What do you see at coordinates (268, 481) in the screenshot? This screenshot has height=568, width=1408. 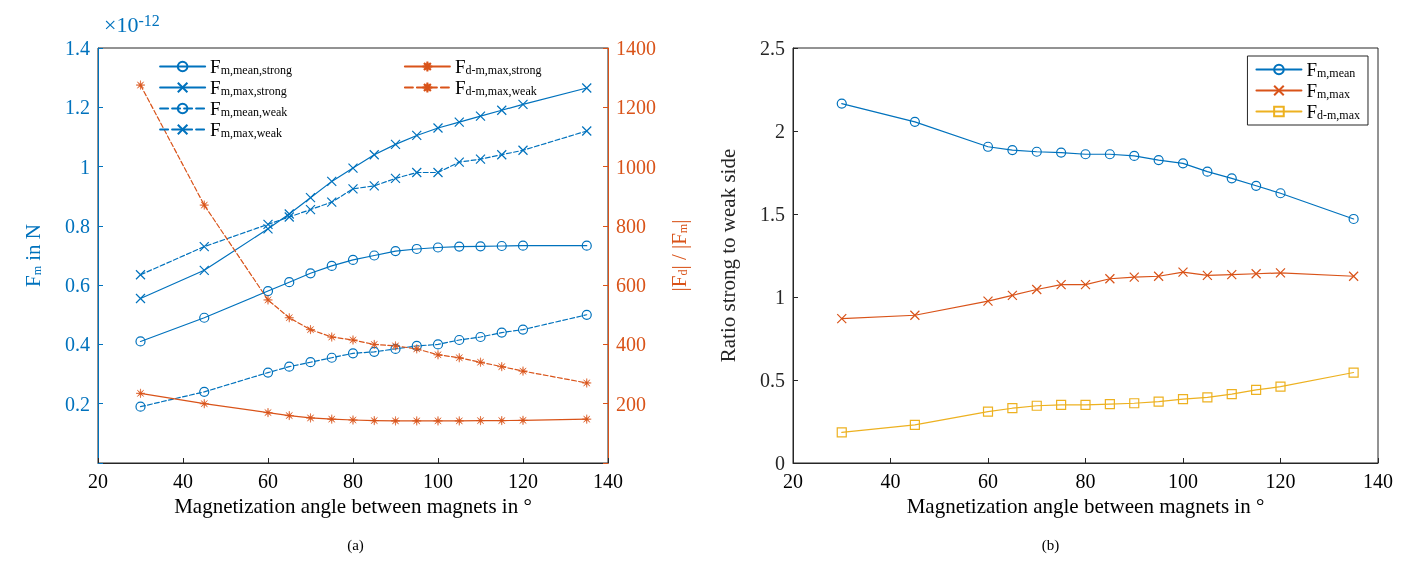 I see `x-tick-label: 60` at bounding box center [268, 481].